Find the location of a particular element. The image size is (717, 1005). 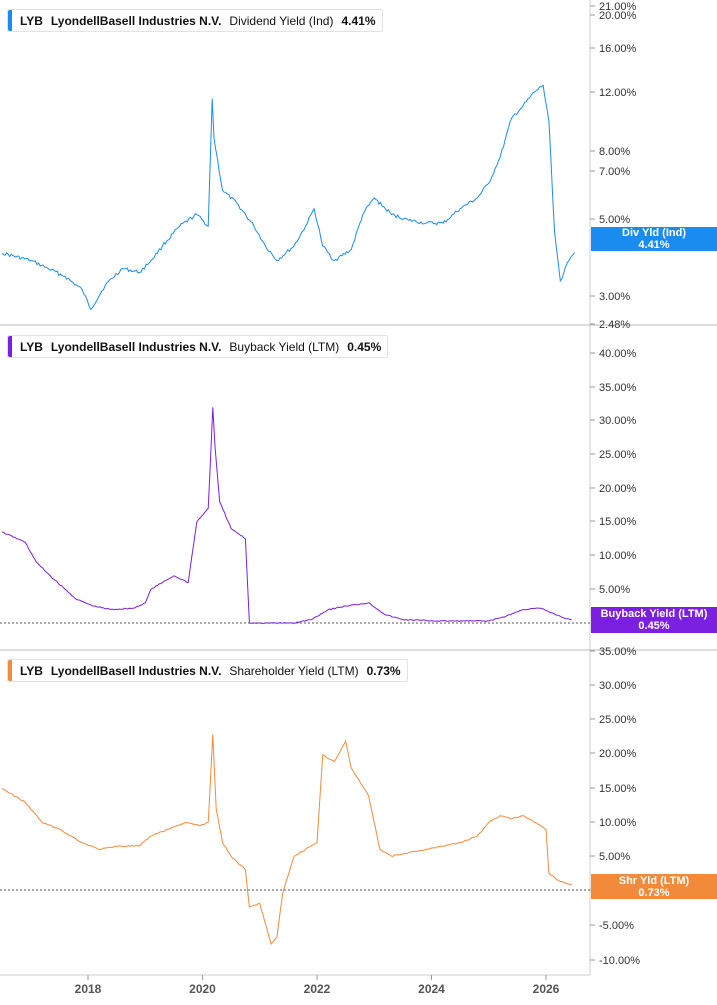

badge-value: 0.73% is located at coordinates (654, 892).